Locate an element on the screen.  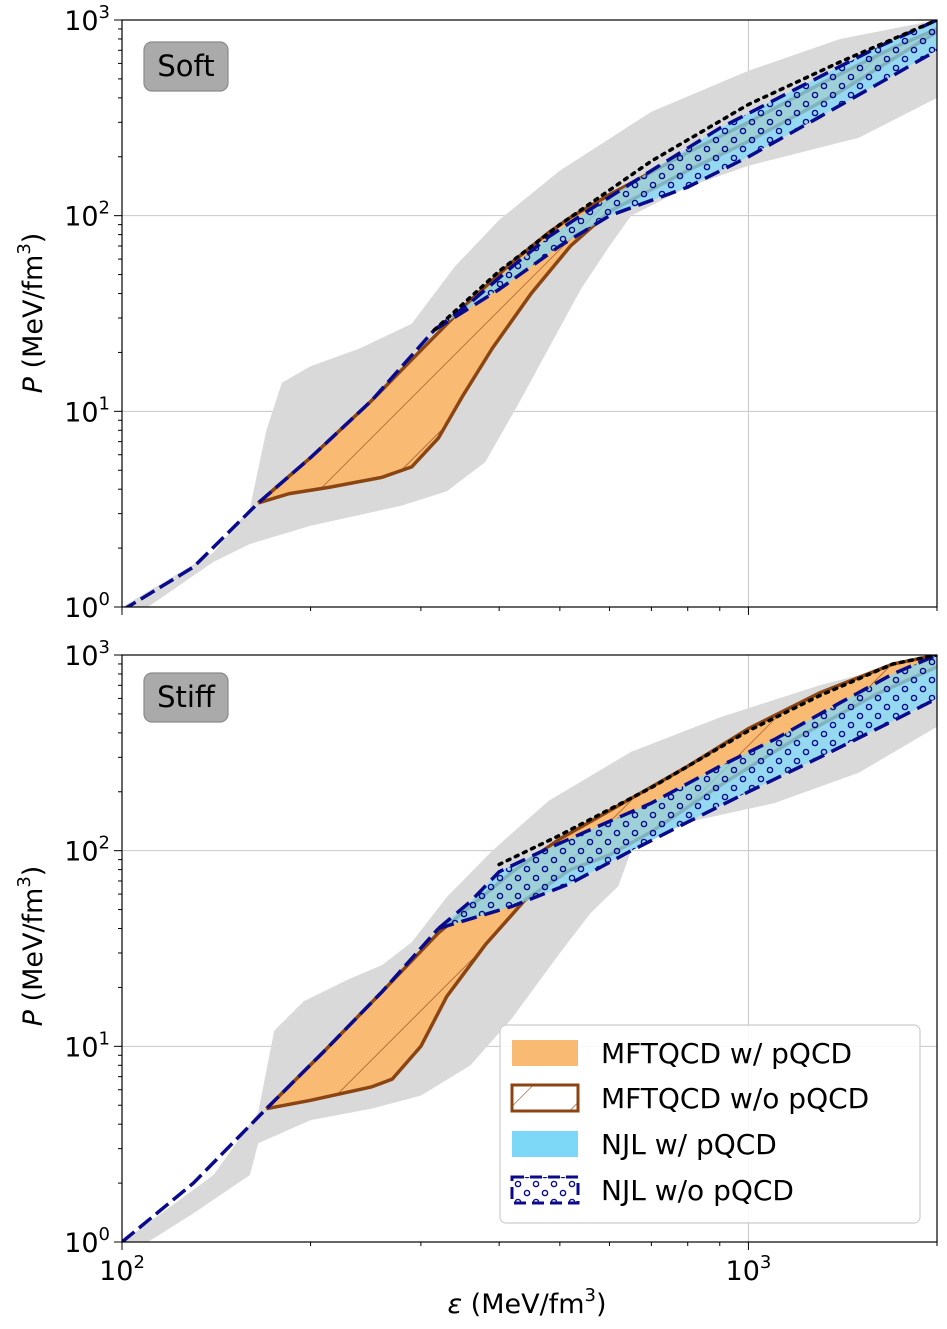
legend-item-njl-wopqcd: NJL w/o pQCD is located at coordinates (652, 1190).